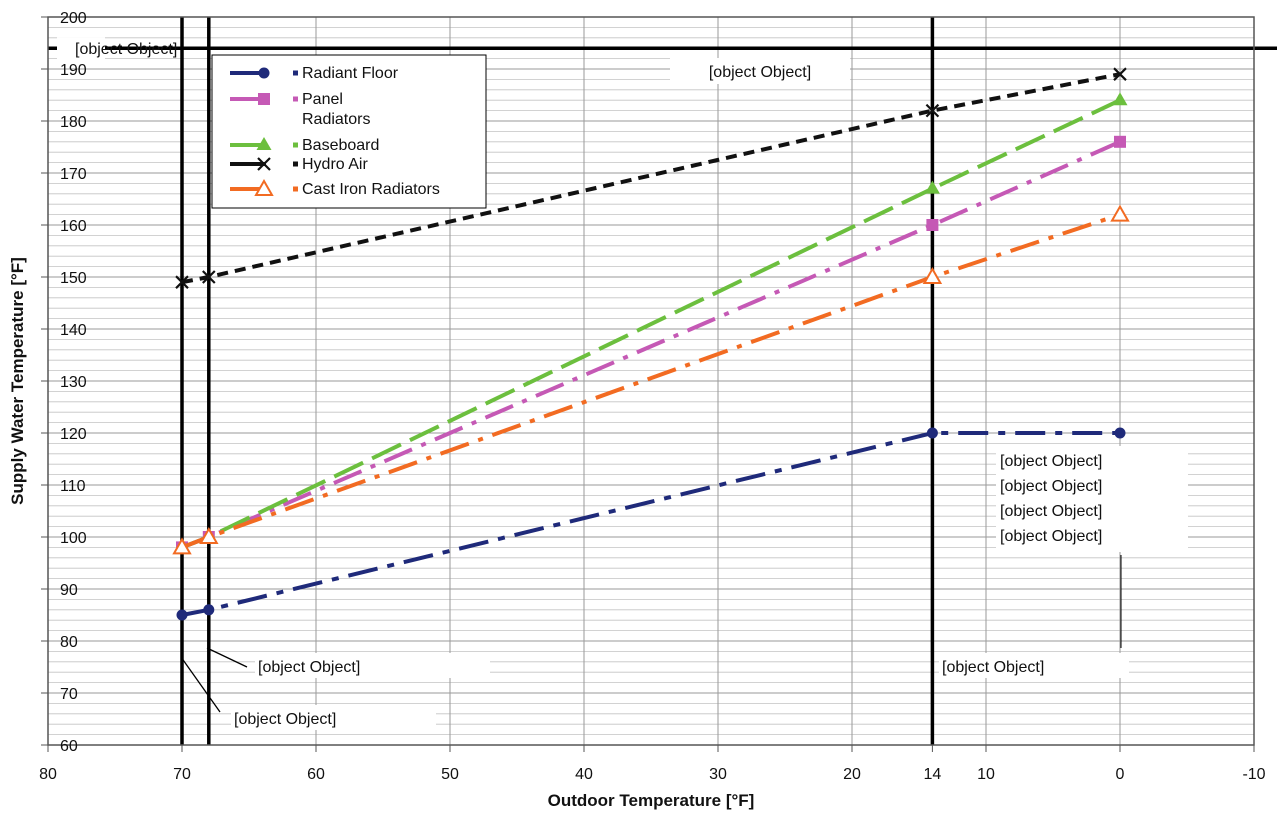 The width and height of the screenshot is (1277, 814). Describe the element at coordinates (73, 330) in the screenshot. I see `y-tick-label: 140` at that location.